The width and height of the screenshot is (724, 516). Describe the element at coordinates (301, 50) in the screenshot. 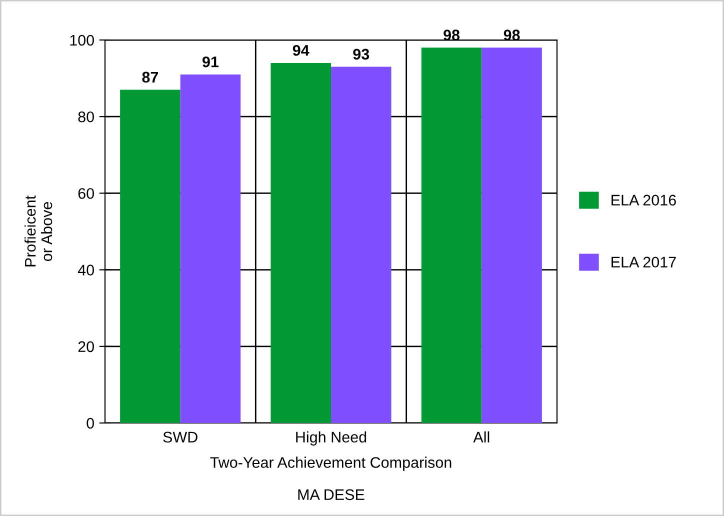

I see `data-label: 94` at that location.